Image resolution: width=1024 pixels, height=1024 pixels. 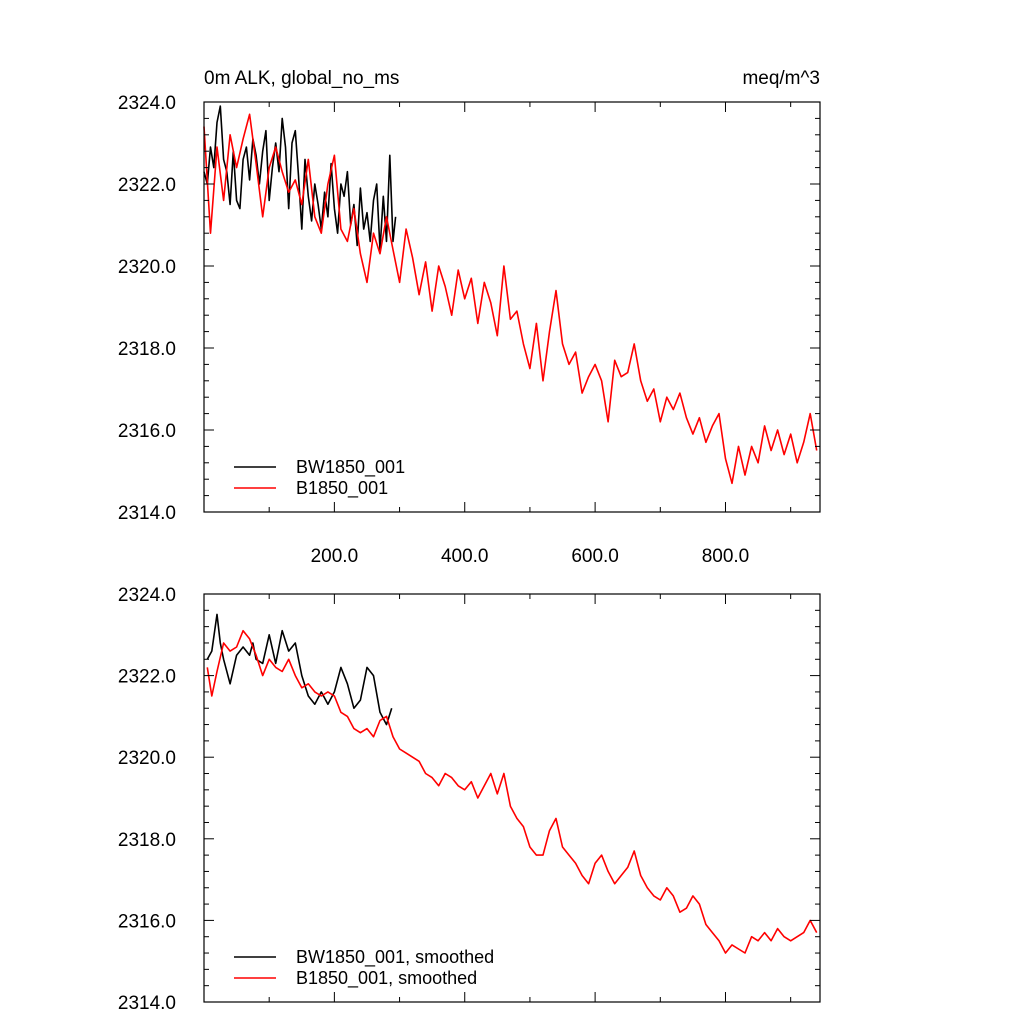 What do you see at coordinates (301, 78) in the screenshot?
I see `chart-title: 0m ALK, global_no_ms` at bounding box center [301, 78].